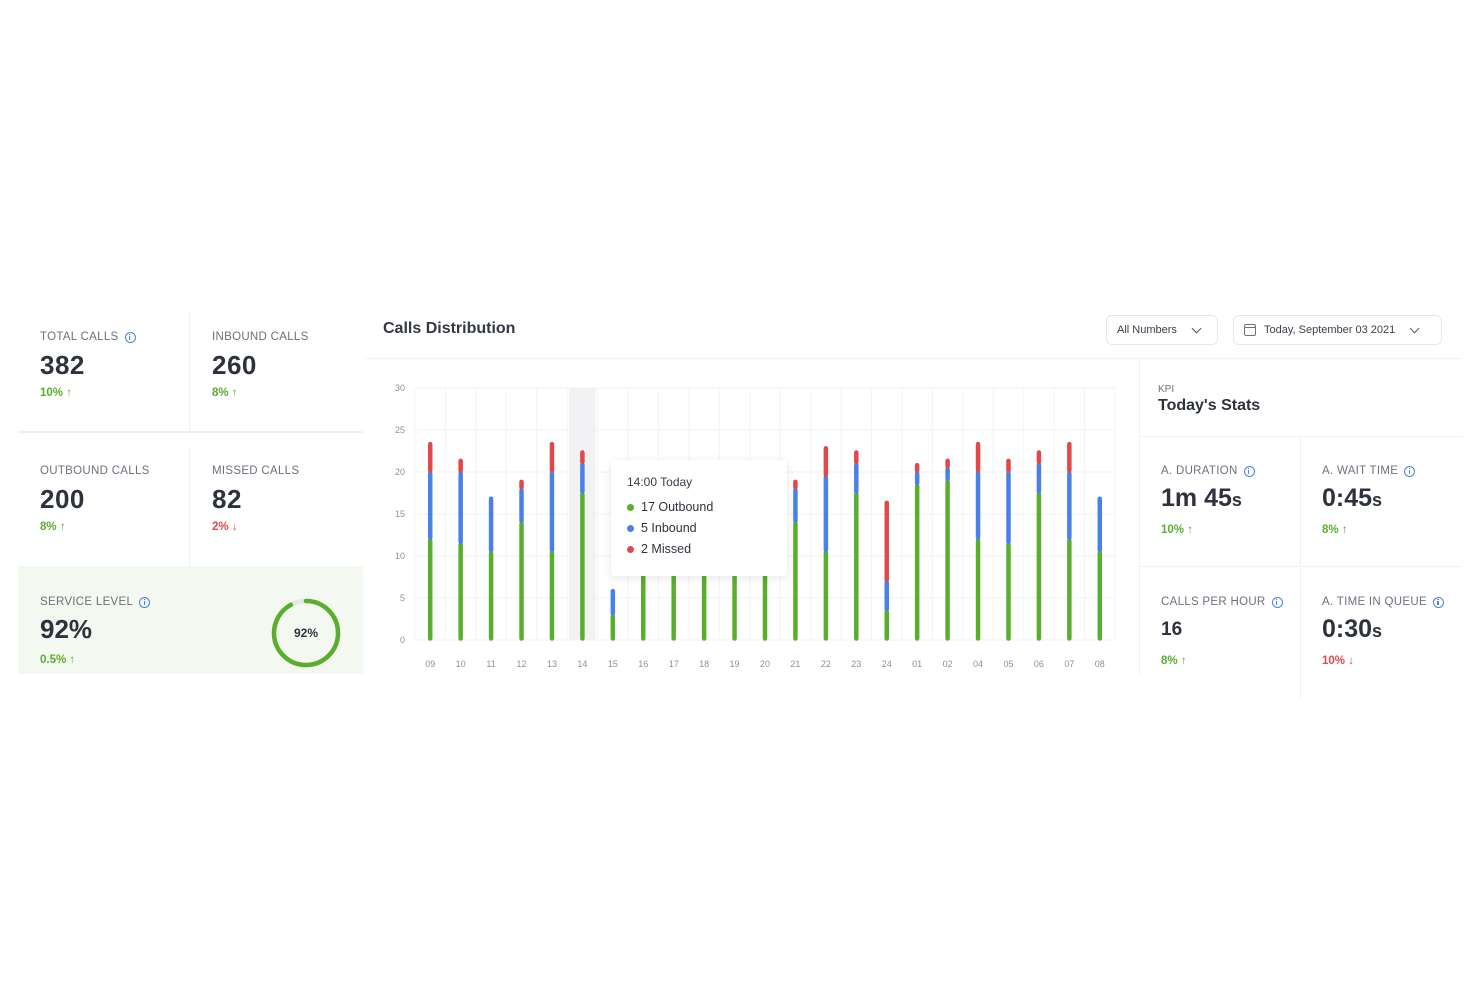  I want to click on x-tick-label: 24, so click(887, 664).